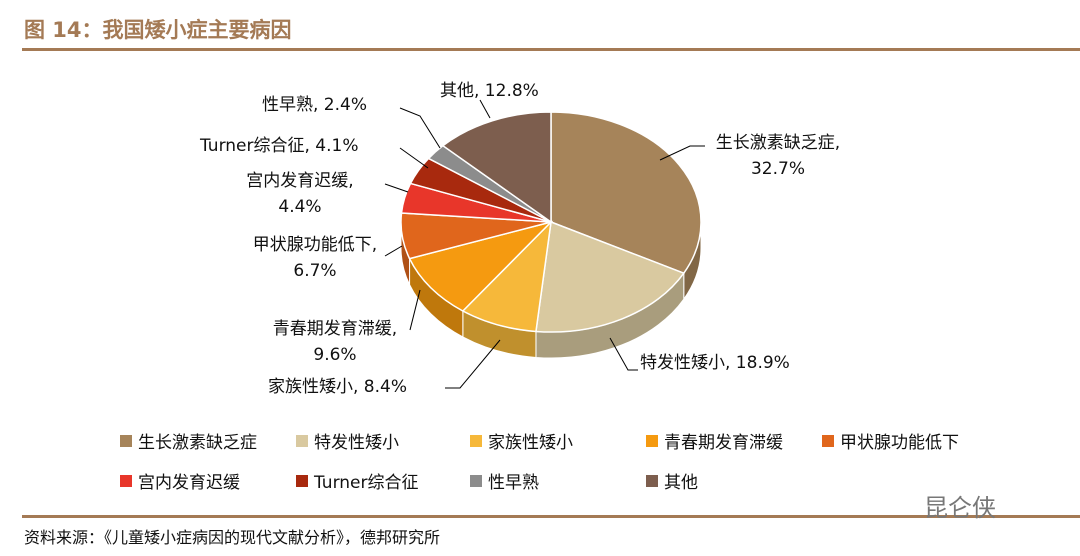 The width and height of the screenshot is (1080, 556). What do you see at coordinates (723, 443) in the screenshot?
I see `legend-label: 青春期发育滞缓` at bounding box center [723, 443].